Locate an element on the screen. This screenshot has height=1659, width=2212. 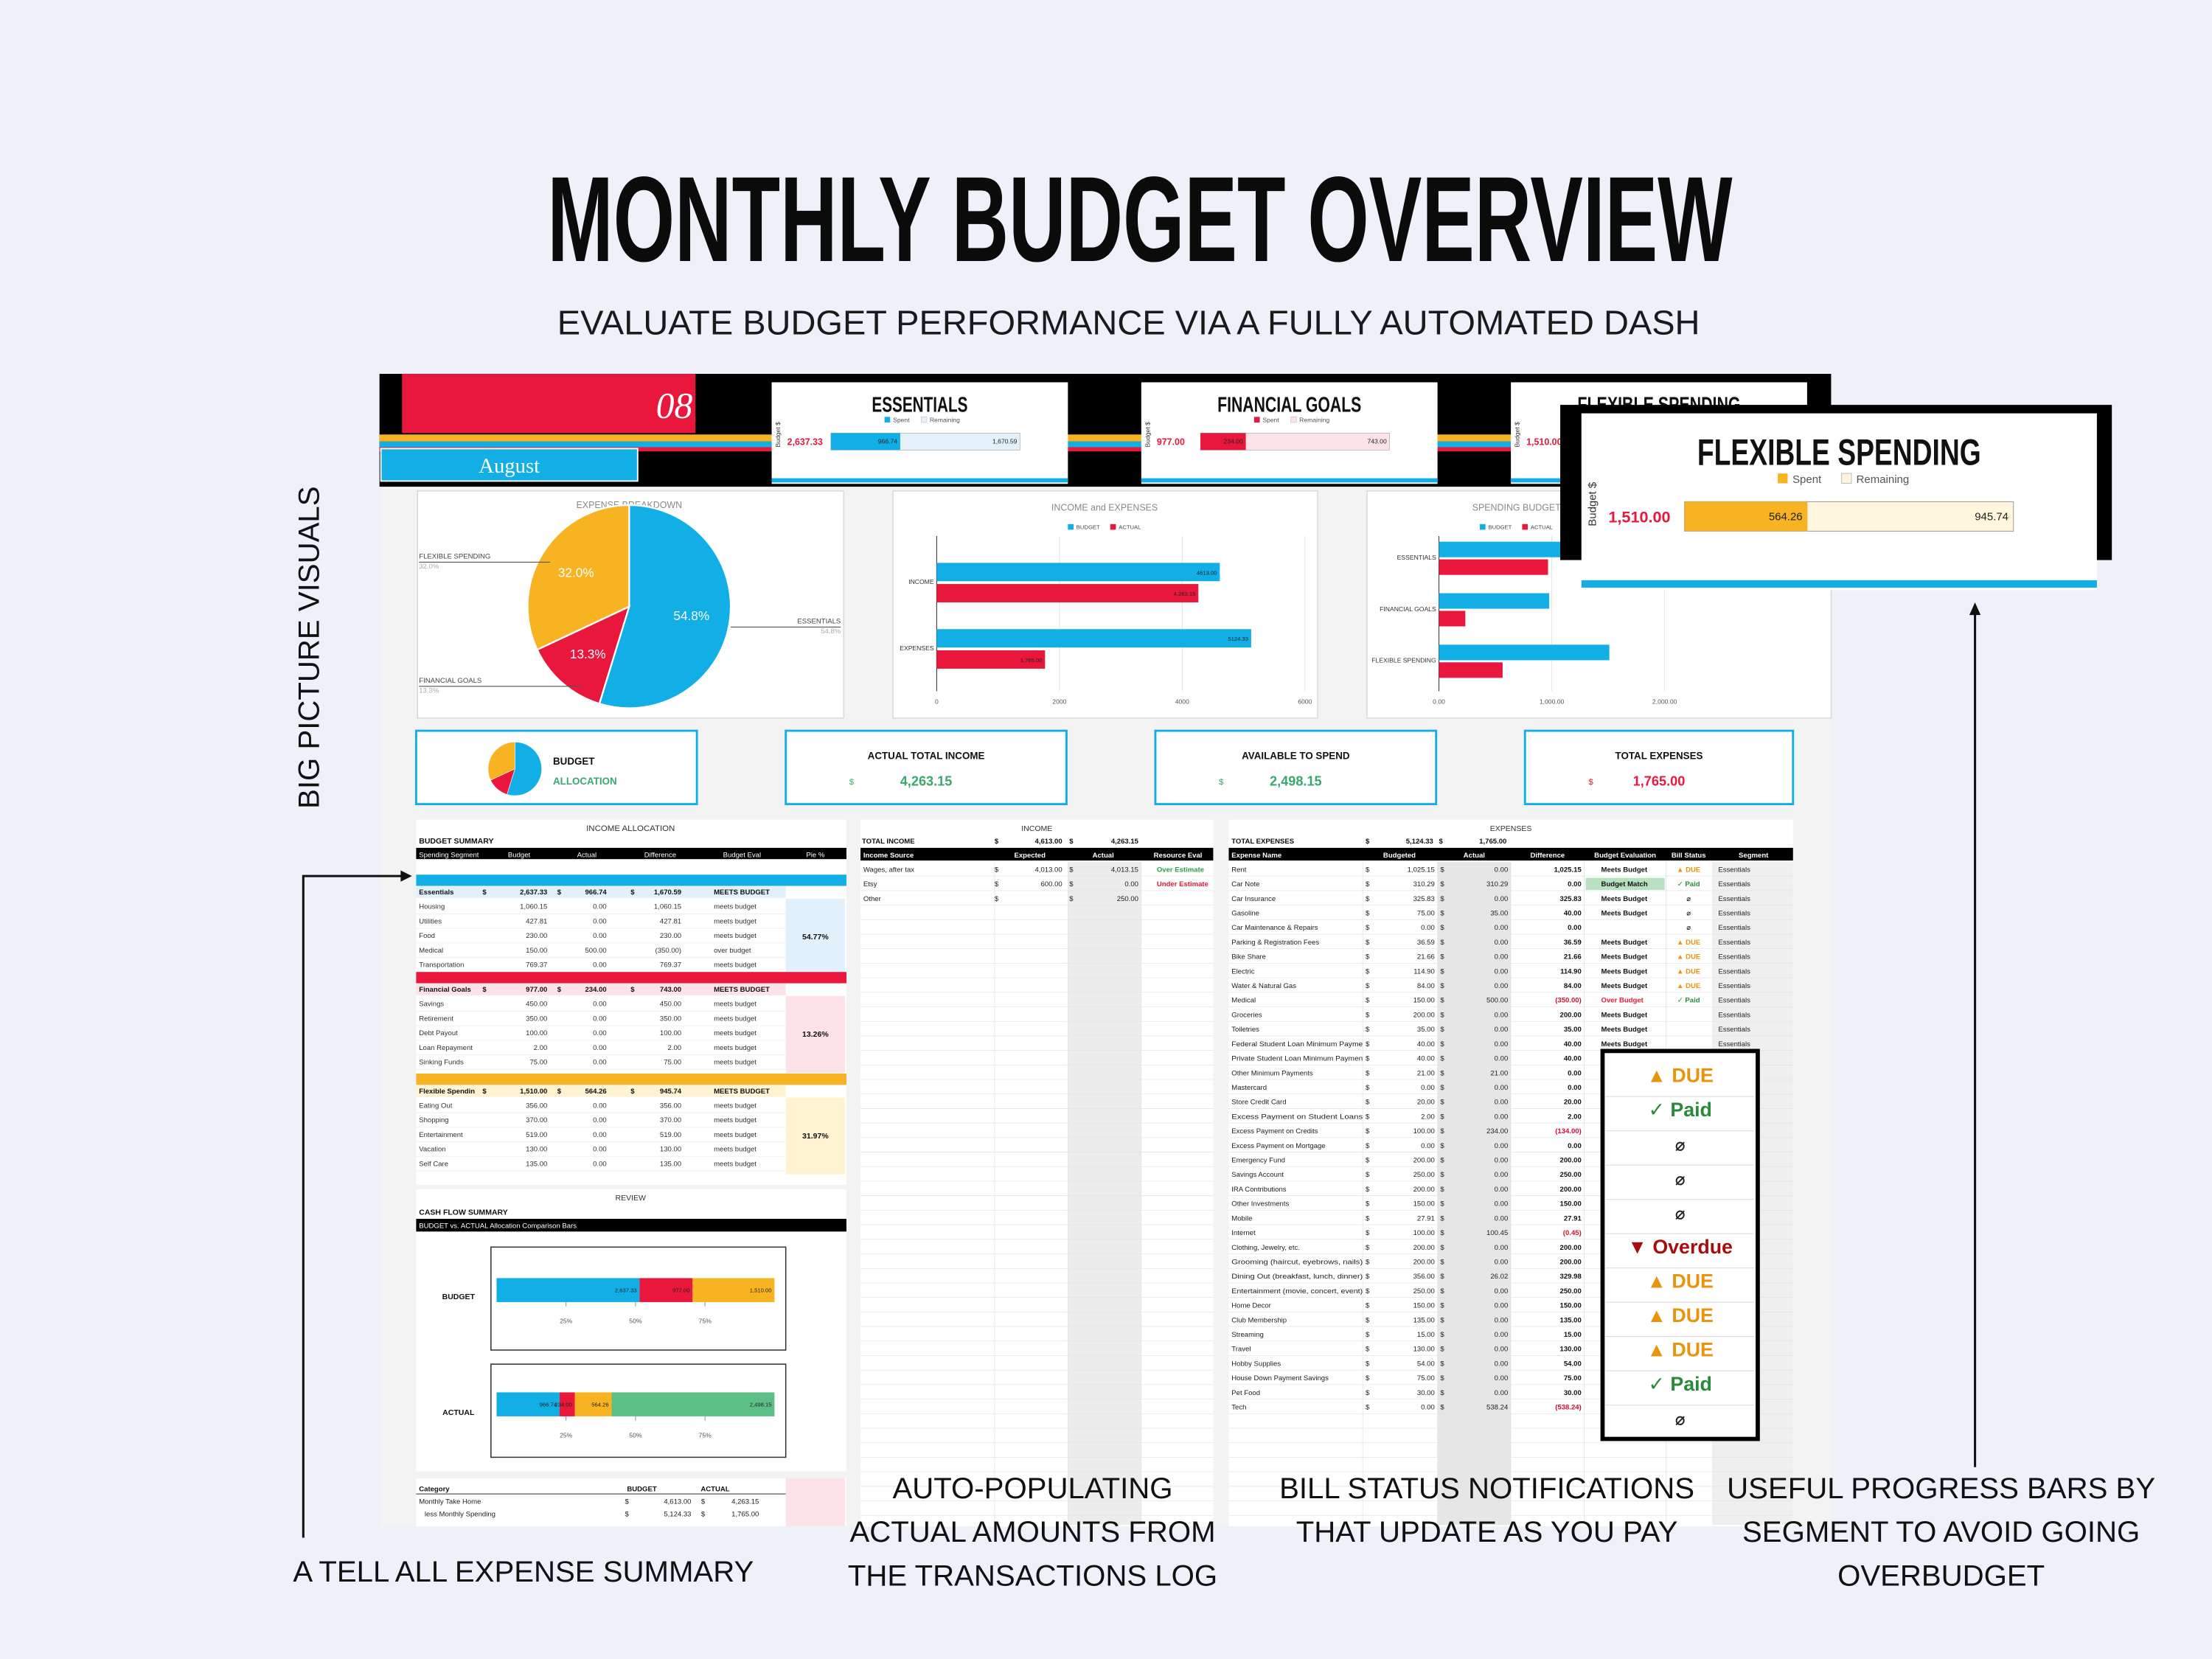
section-bar is located at coordinates (631, 1225).